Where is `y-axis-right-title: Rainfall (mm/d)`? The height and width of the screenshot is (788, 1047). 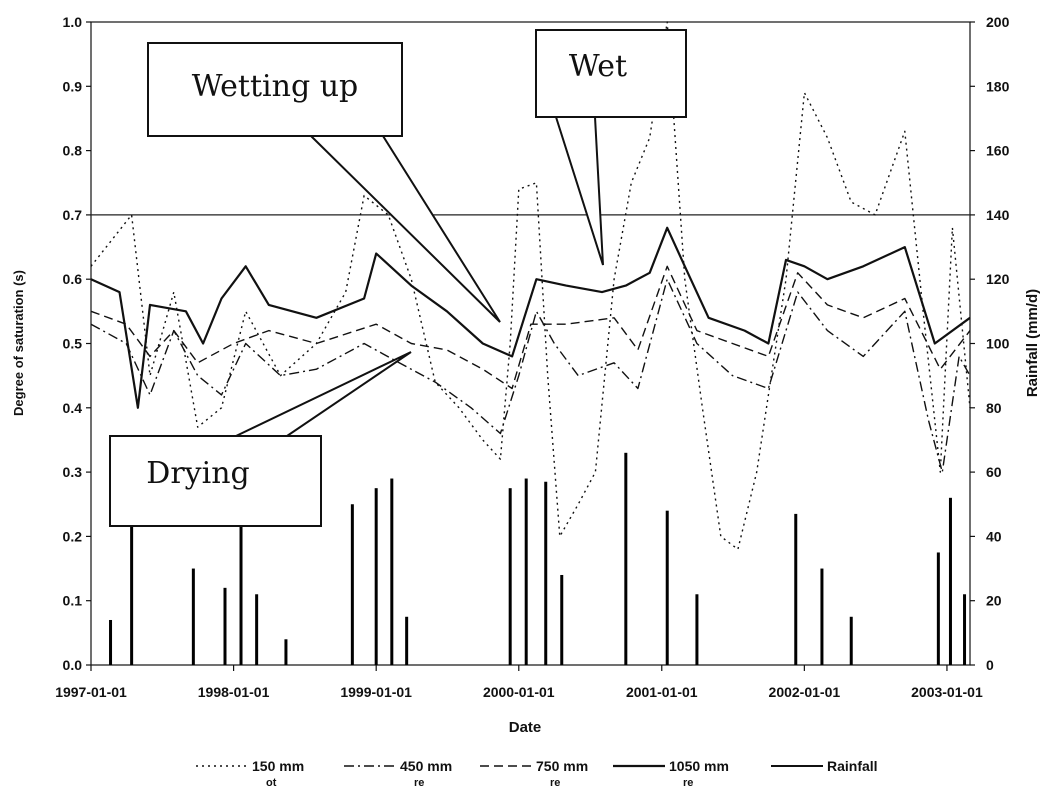
y-axis-right-title: Rainfall (mm/d) is located at coordinates (1032, 343).